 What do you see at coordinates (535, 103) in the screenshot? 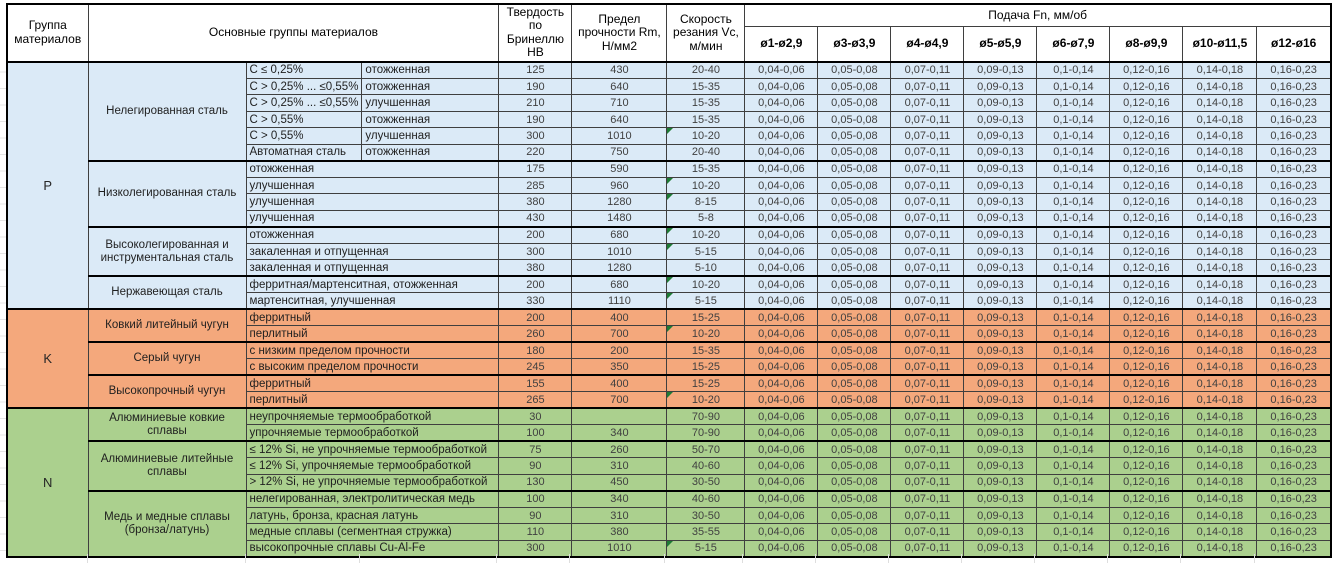
I see `hardness-cell: 210` at bounding box center [535, 103].